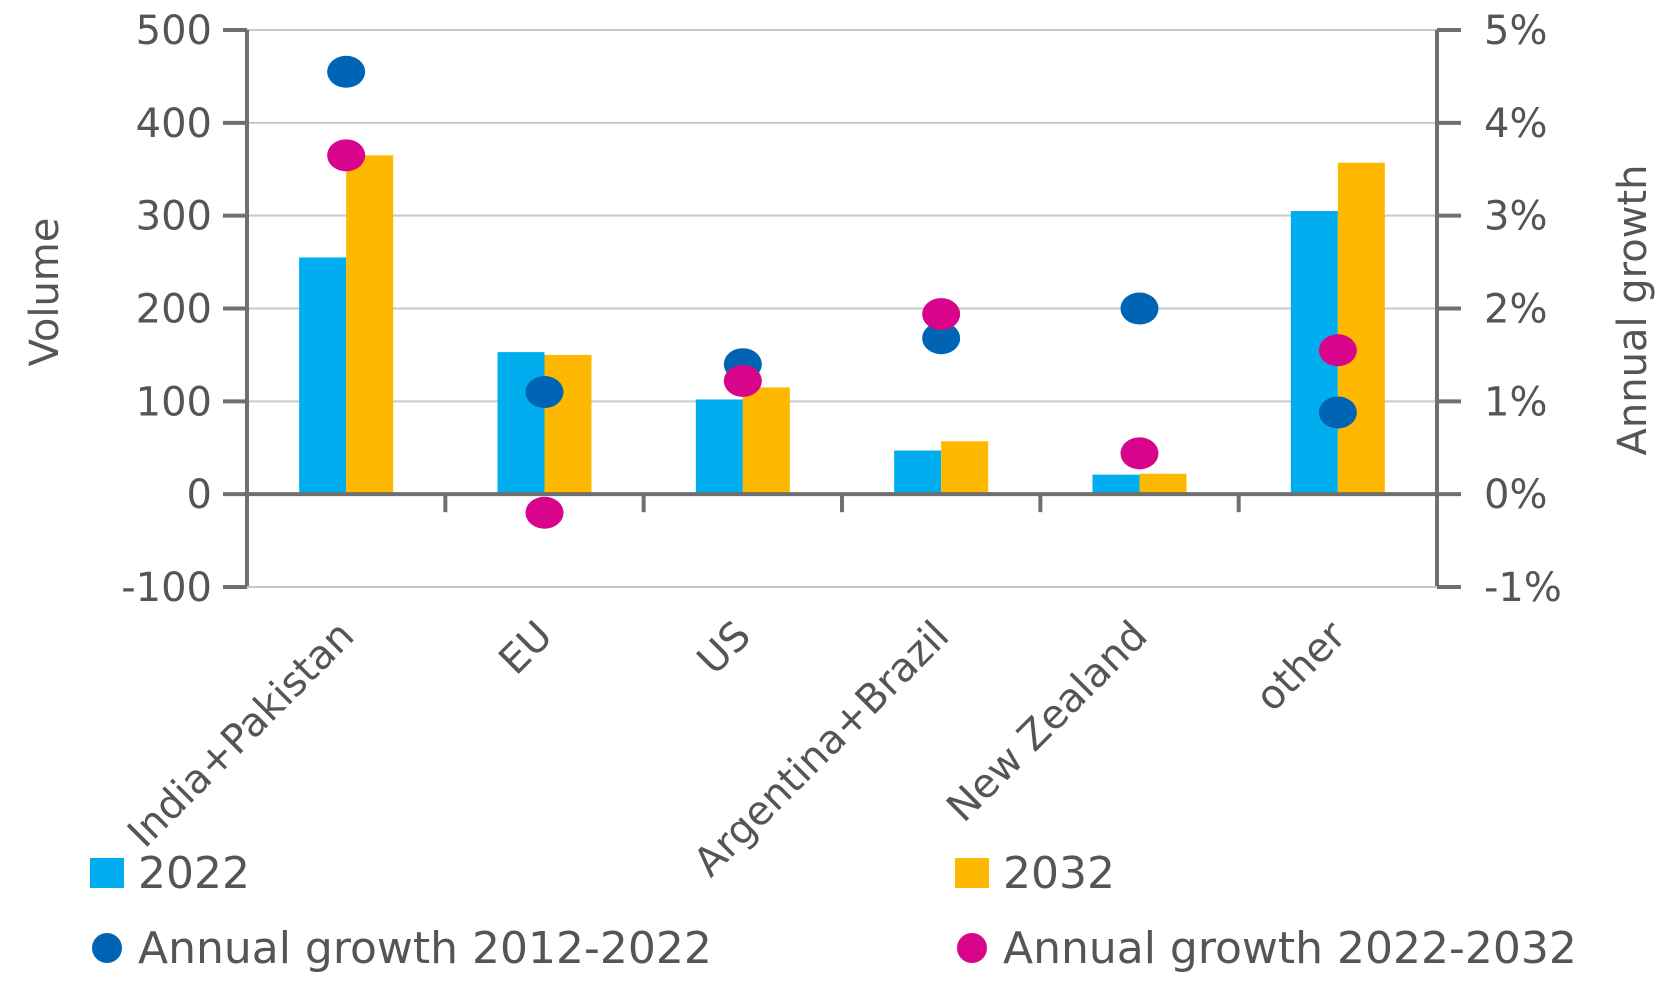  What do you see at coordinates (174, 310) in the screenshot?
I see `y-tick-label: 200` at bounding box center [174, 310].